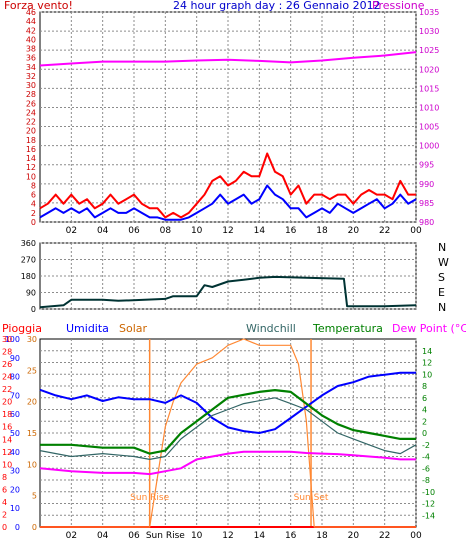  I want to click on compass-s: S, so click(441, 277).